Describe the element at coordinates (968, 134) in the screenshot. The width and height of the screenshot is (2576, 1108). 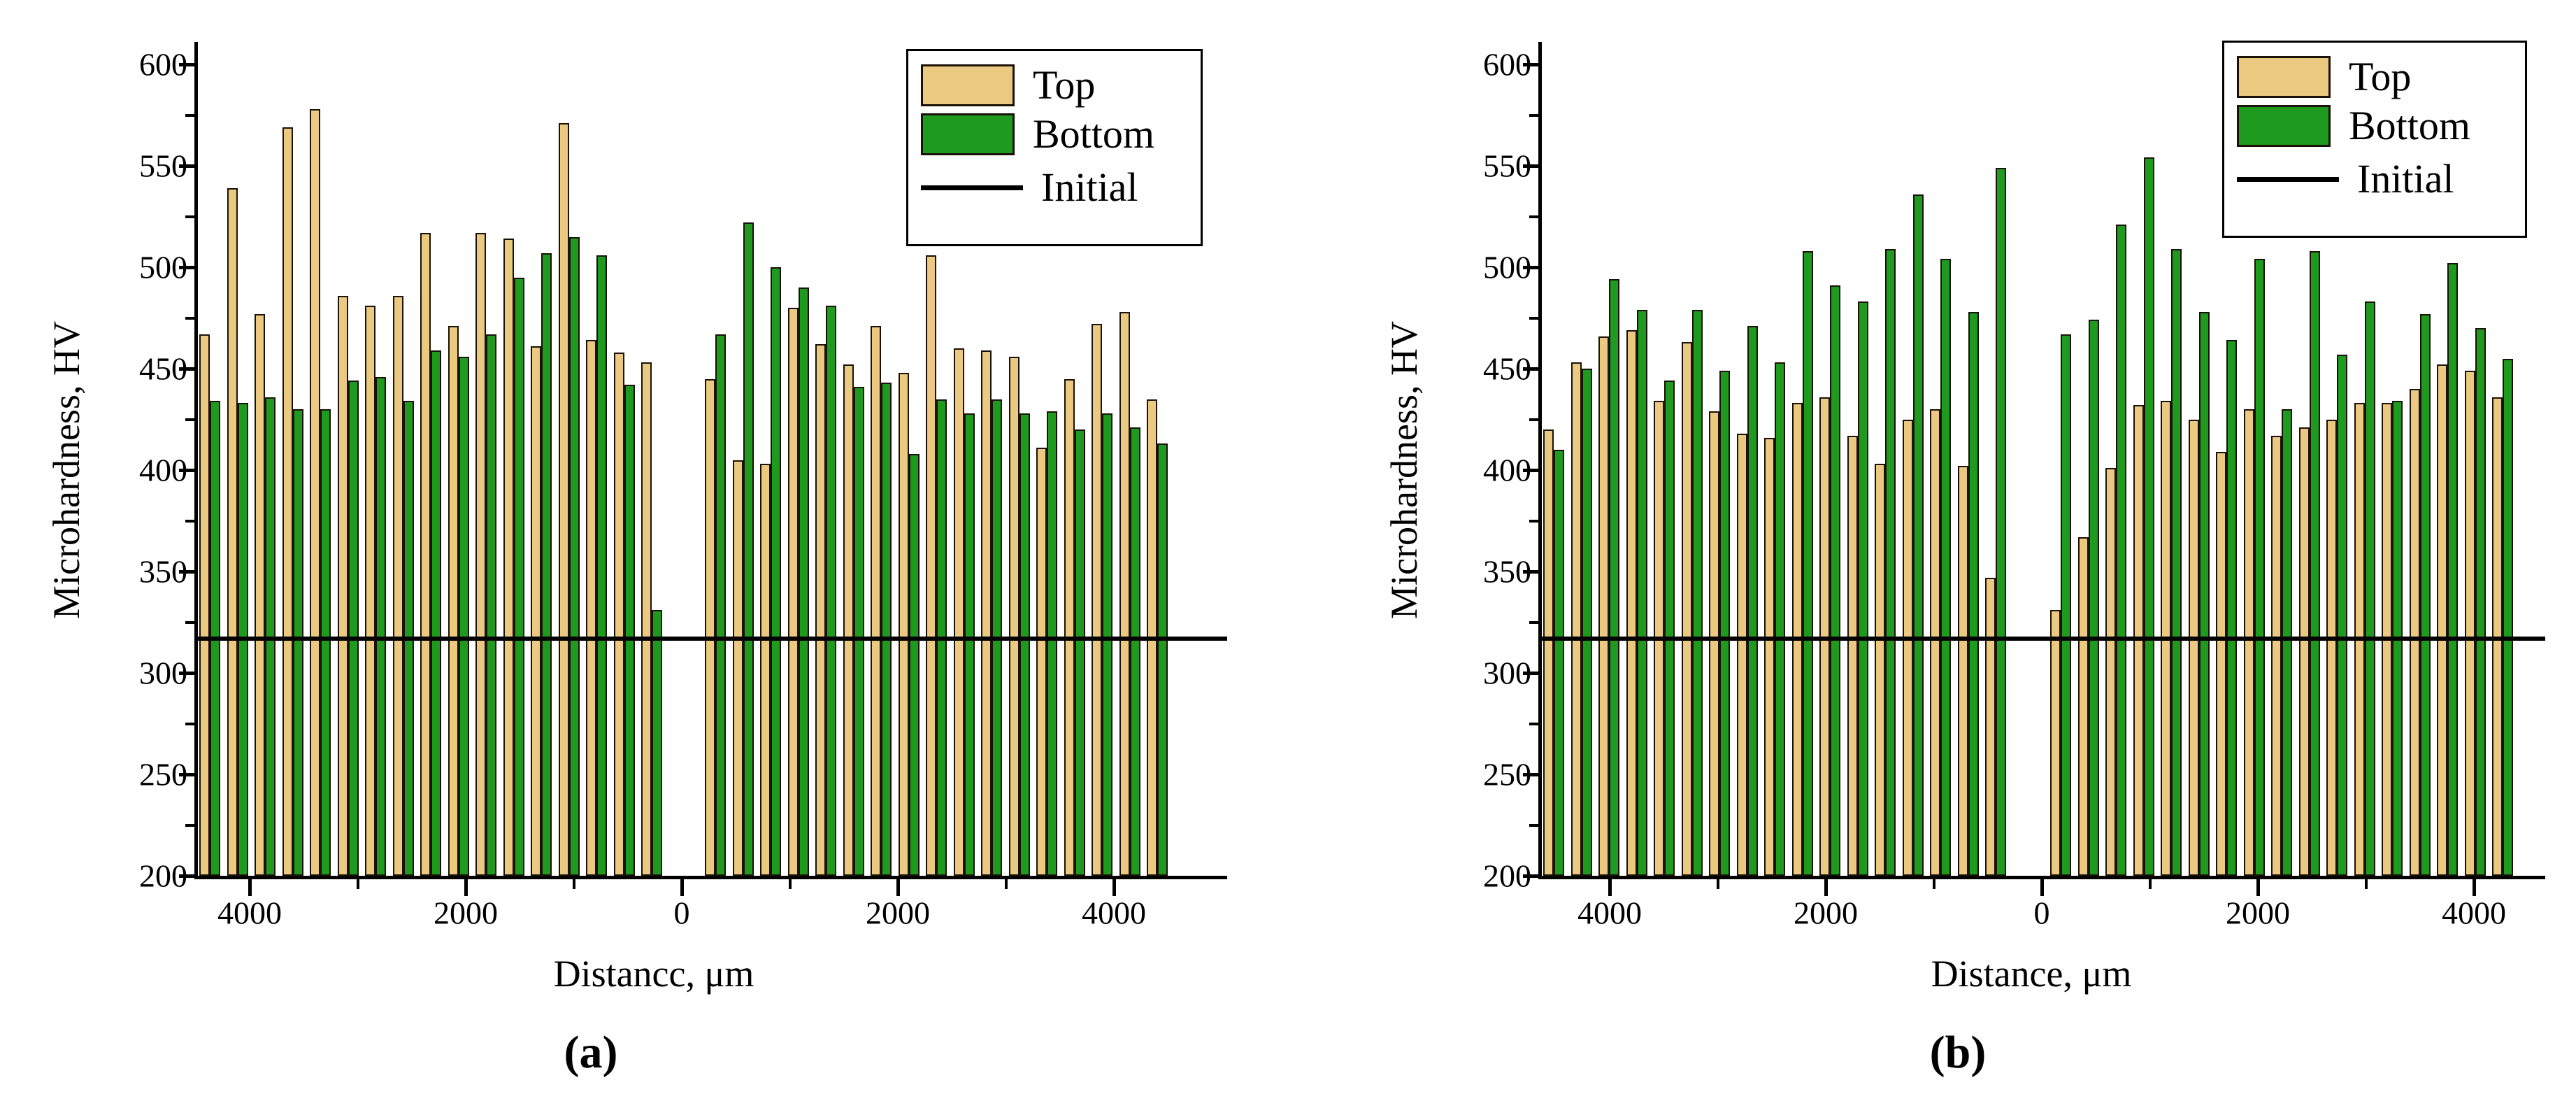
I see `legend-swatch-bottom` at that location.